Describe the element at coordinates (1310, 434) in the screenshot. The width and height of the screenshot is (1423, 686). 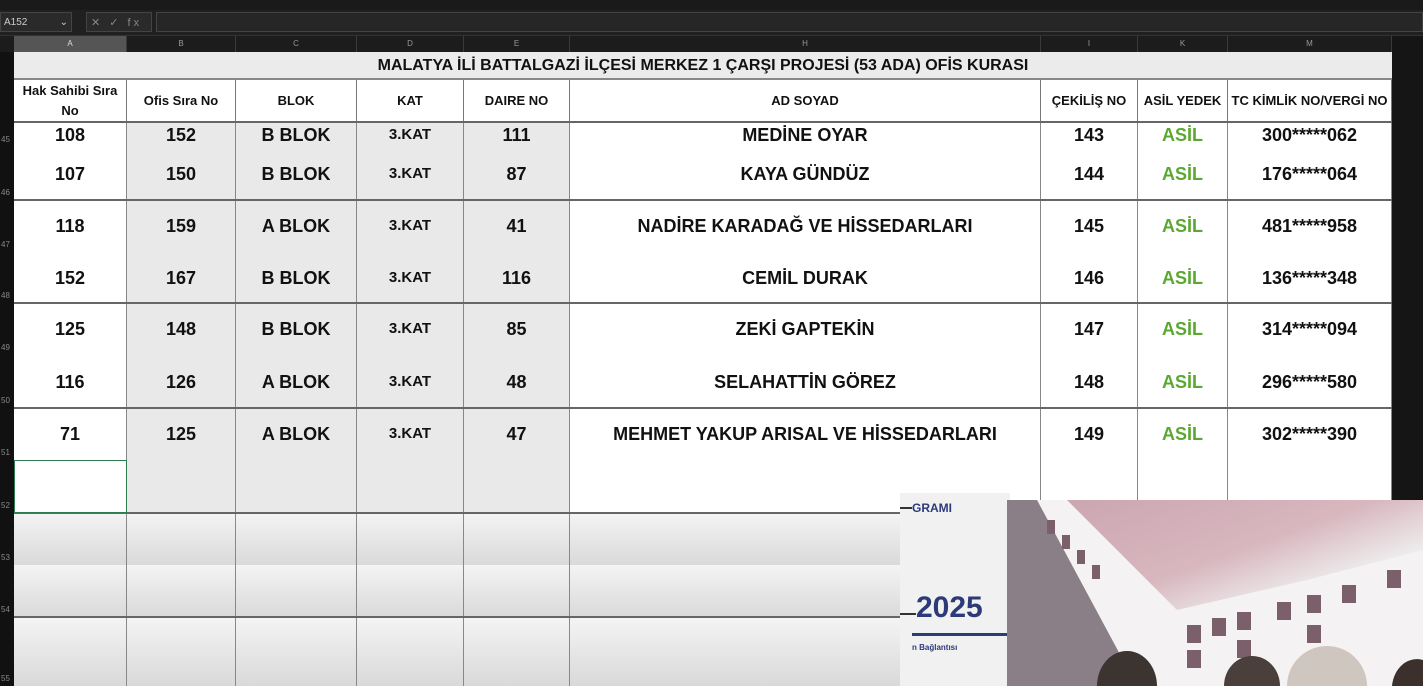
I see `table-cell: 302*****390` at that location.